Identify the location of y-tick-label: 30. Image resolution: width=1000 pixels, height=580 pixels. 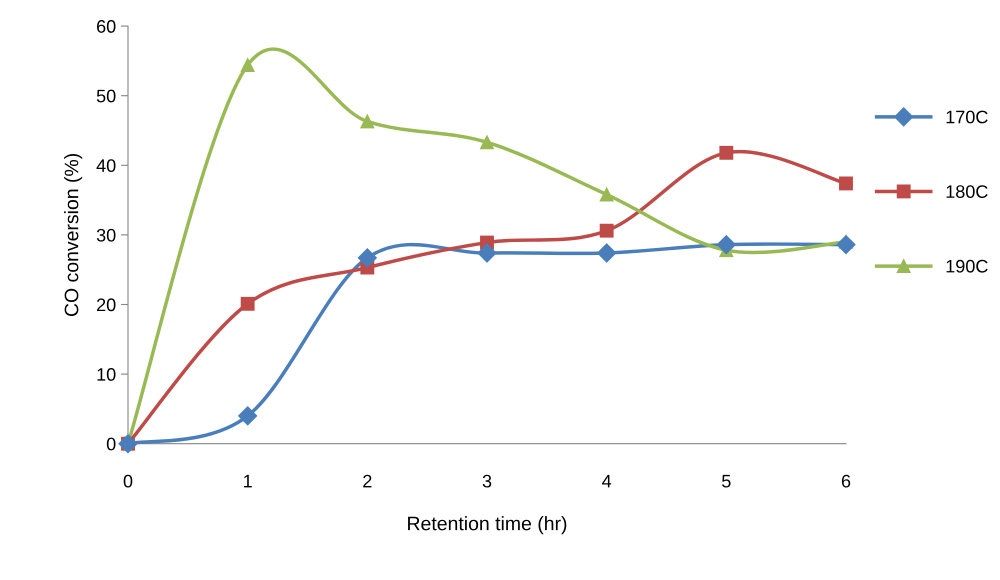
(106, 235).